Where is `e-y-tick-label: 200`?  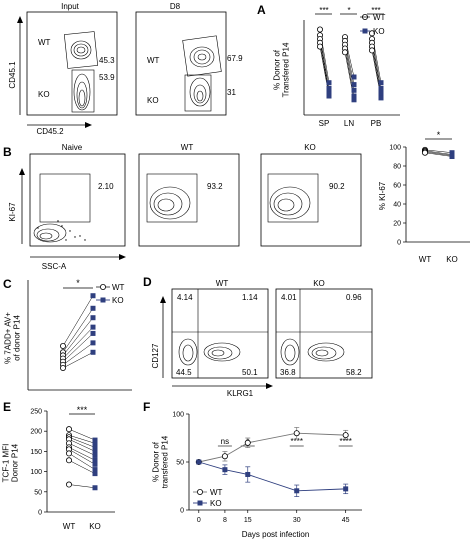
e-y-tick-label: 200 is located at coordinates (36, 432).